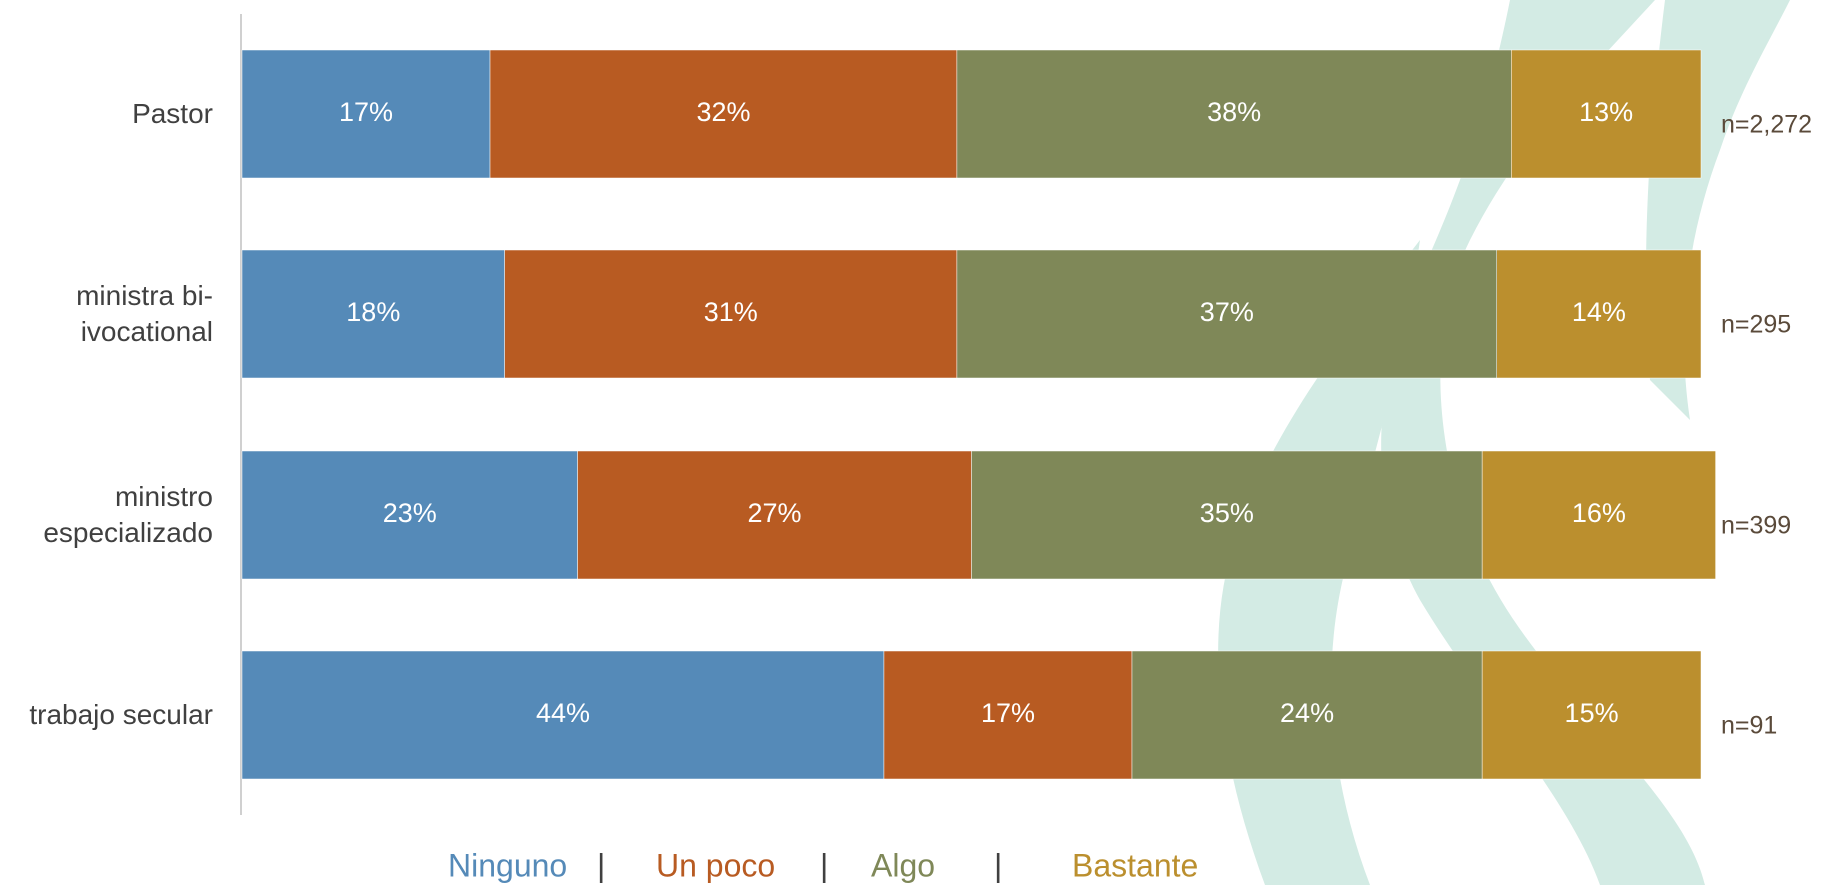 The width and height of the screenshot is (1827, 885). I want to click on data-label: 44%, so click(563, 713).